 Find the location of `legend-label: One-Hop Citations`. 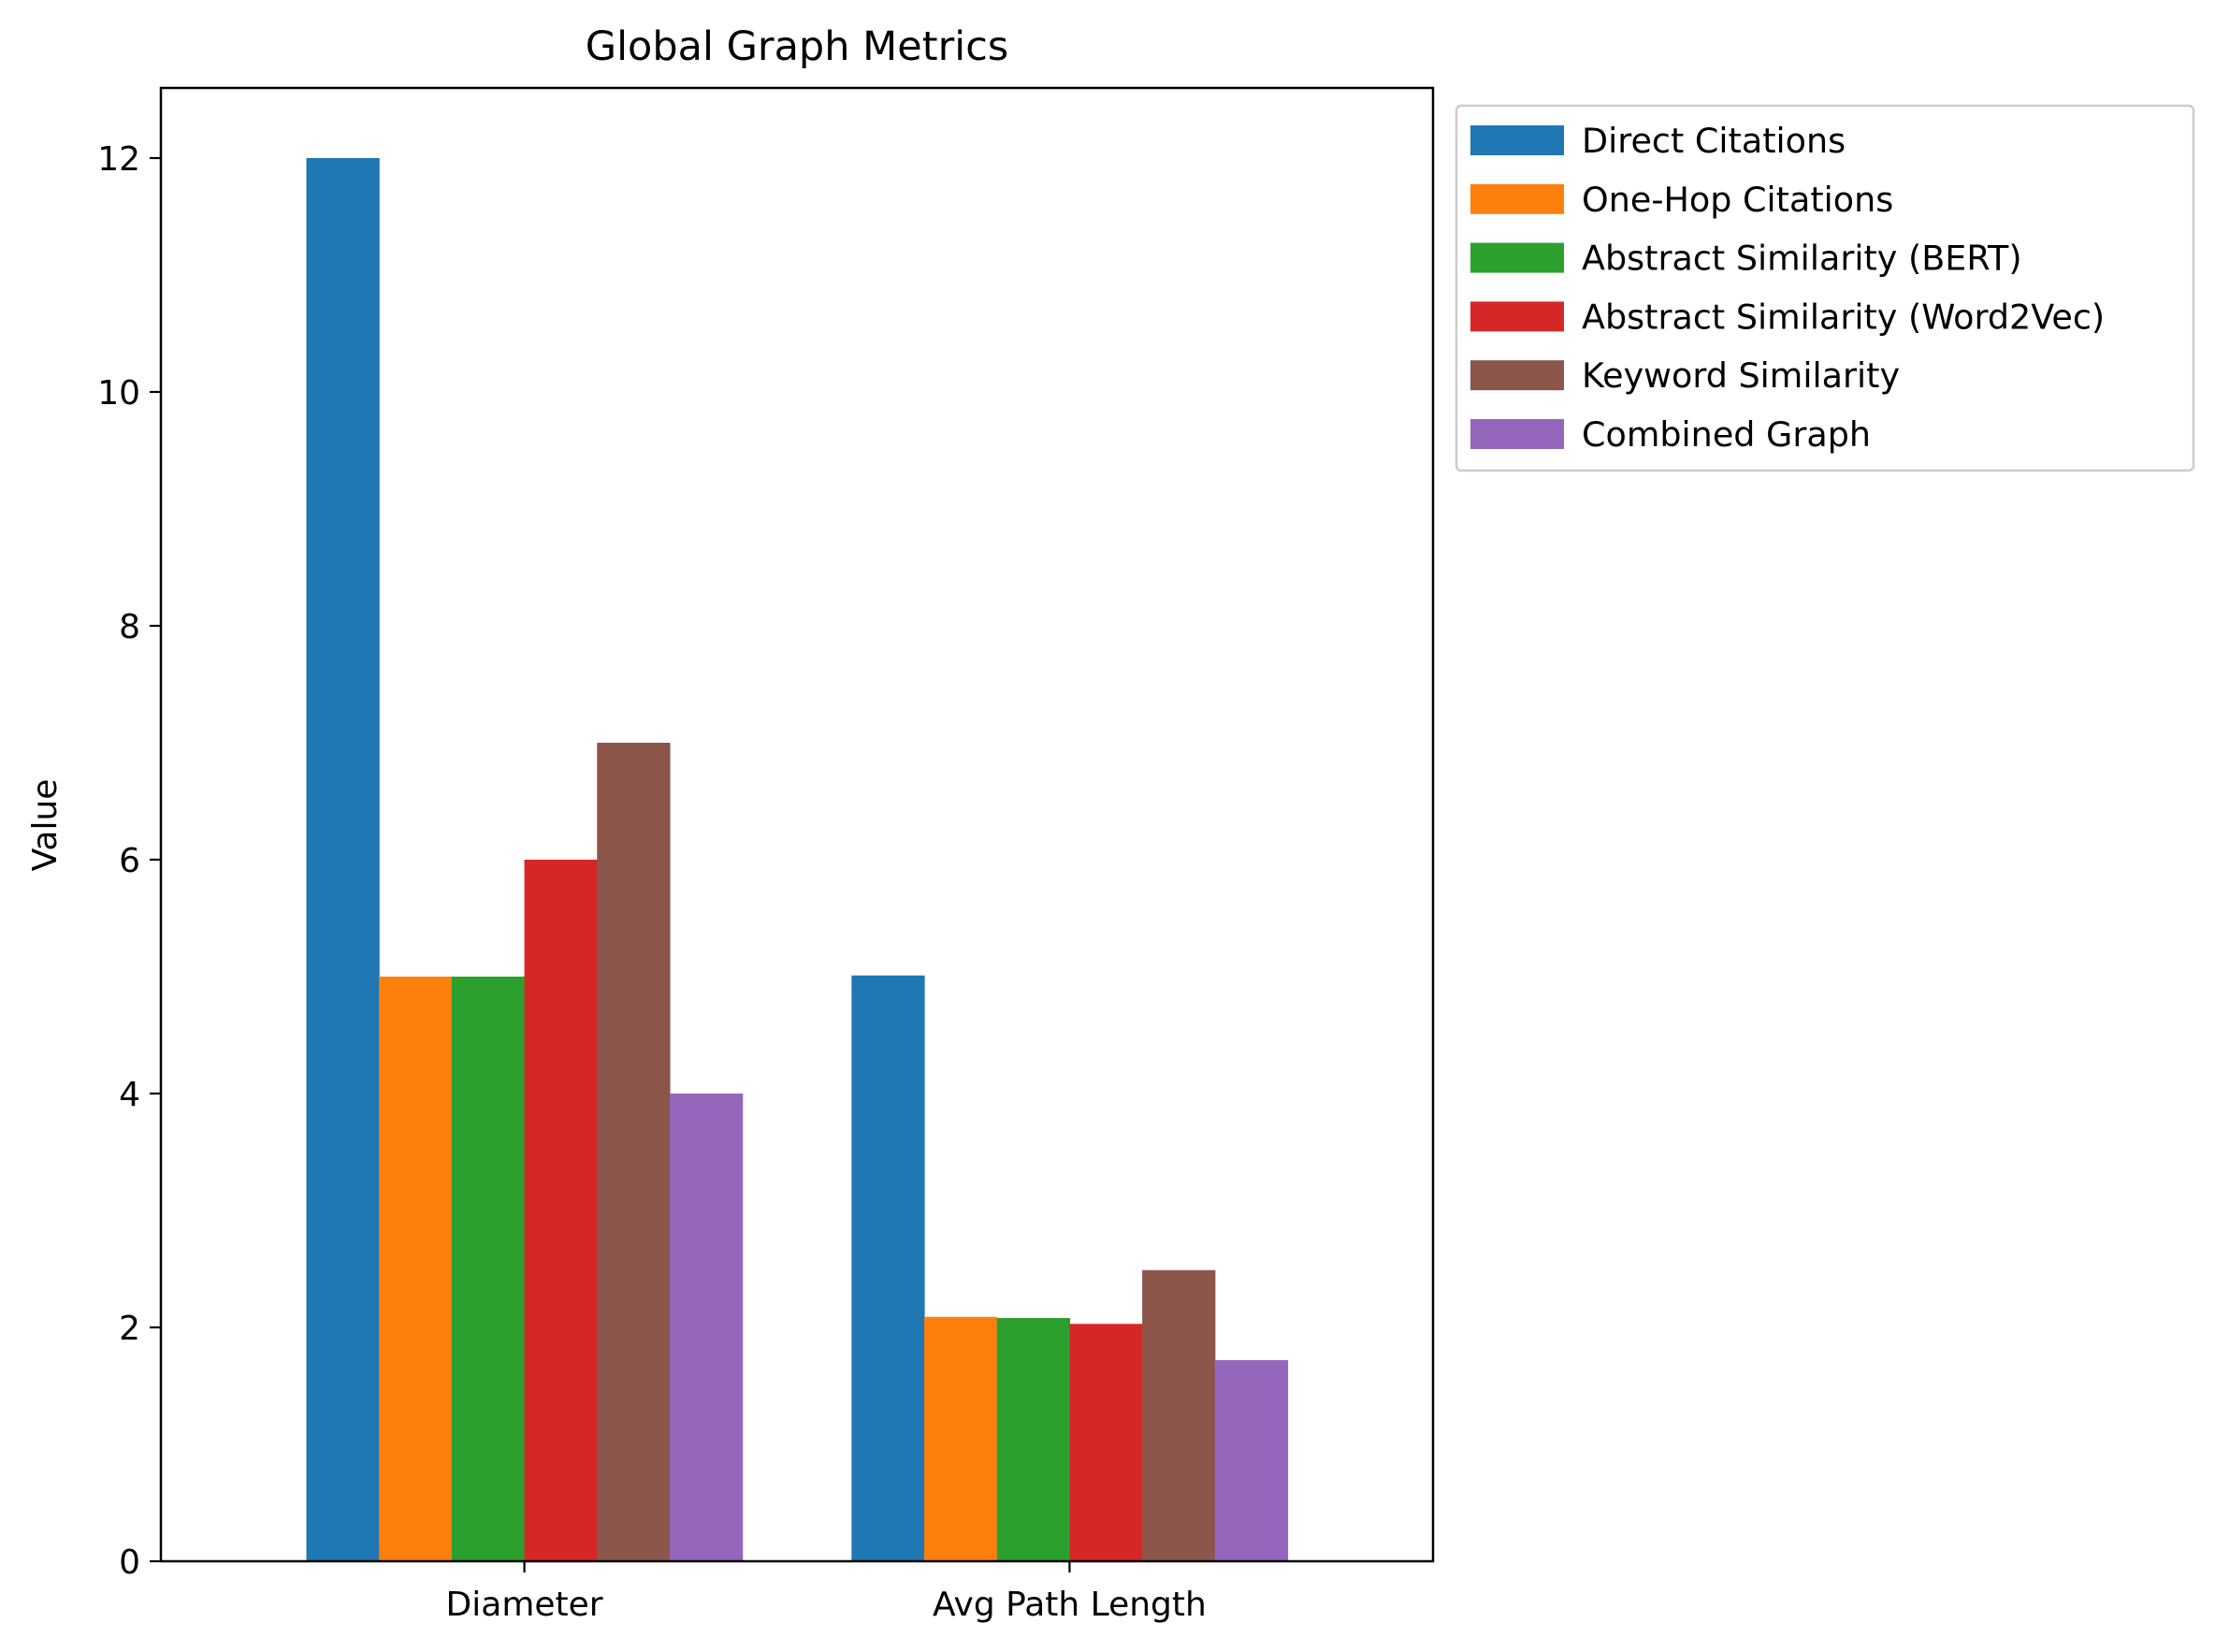

legend-label: One-Hop Citations is located at coordinates (1737, 200).